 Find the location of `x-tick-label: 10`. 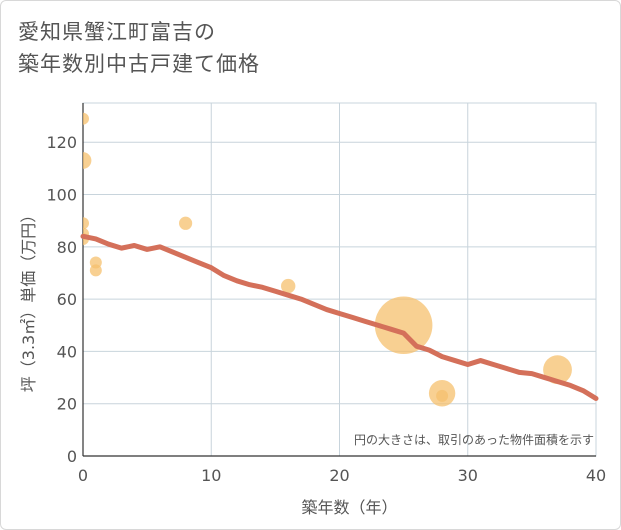

x-tick-label: 10 is located at coordinates (211, 475).